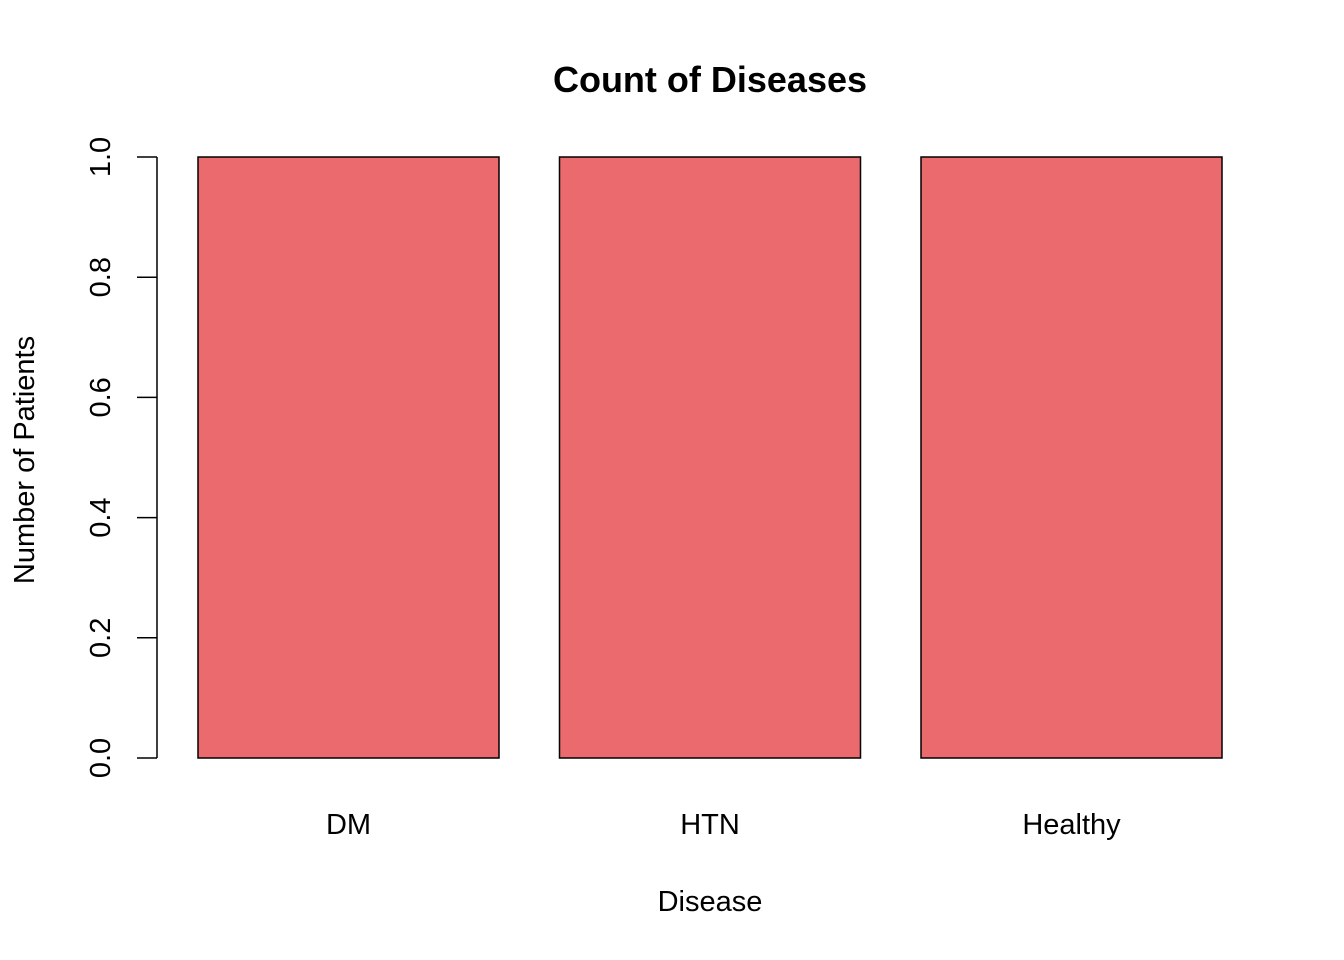  What do you see at coordinates (710, 79) in the screenshot?
I see `chart-title: Count of Diseases` at bounding box center [710, 79].